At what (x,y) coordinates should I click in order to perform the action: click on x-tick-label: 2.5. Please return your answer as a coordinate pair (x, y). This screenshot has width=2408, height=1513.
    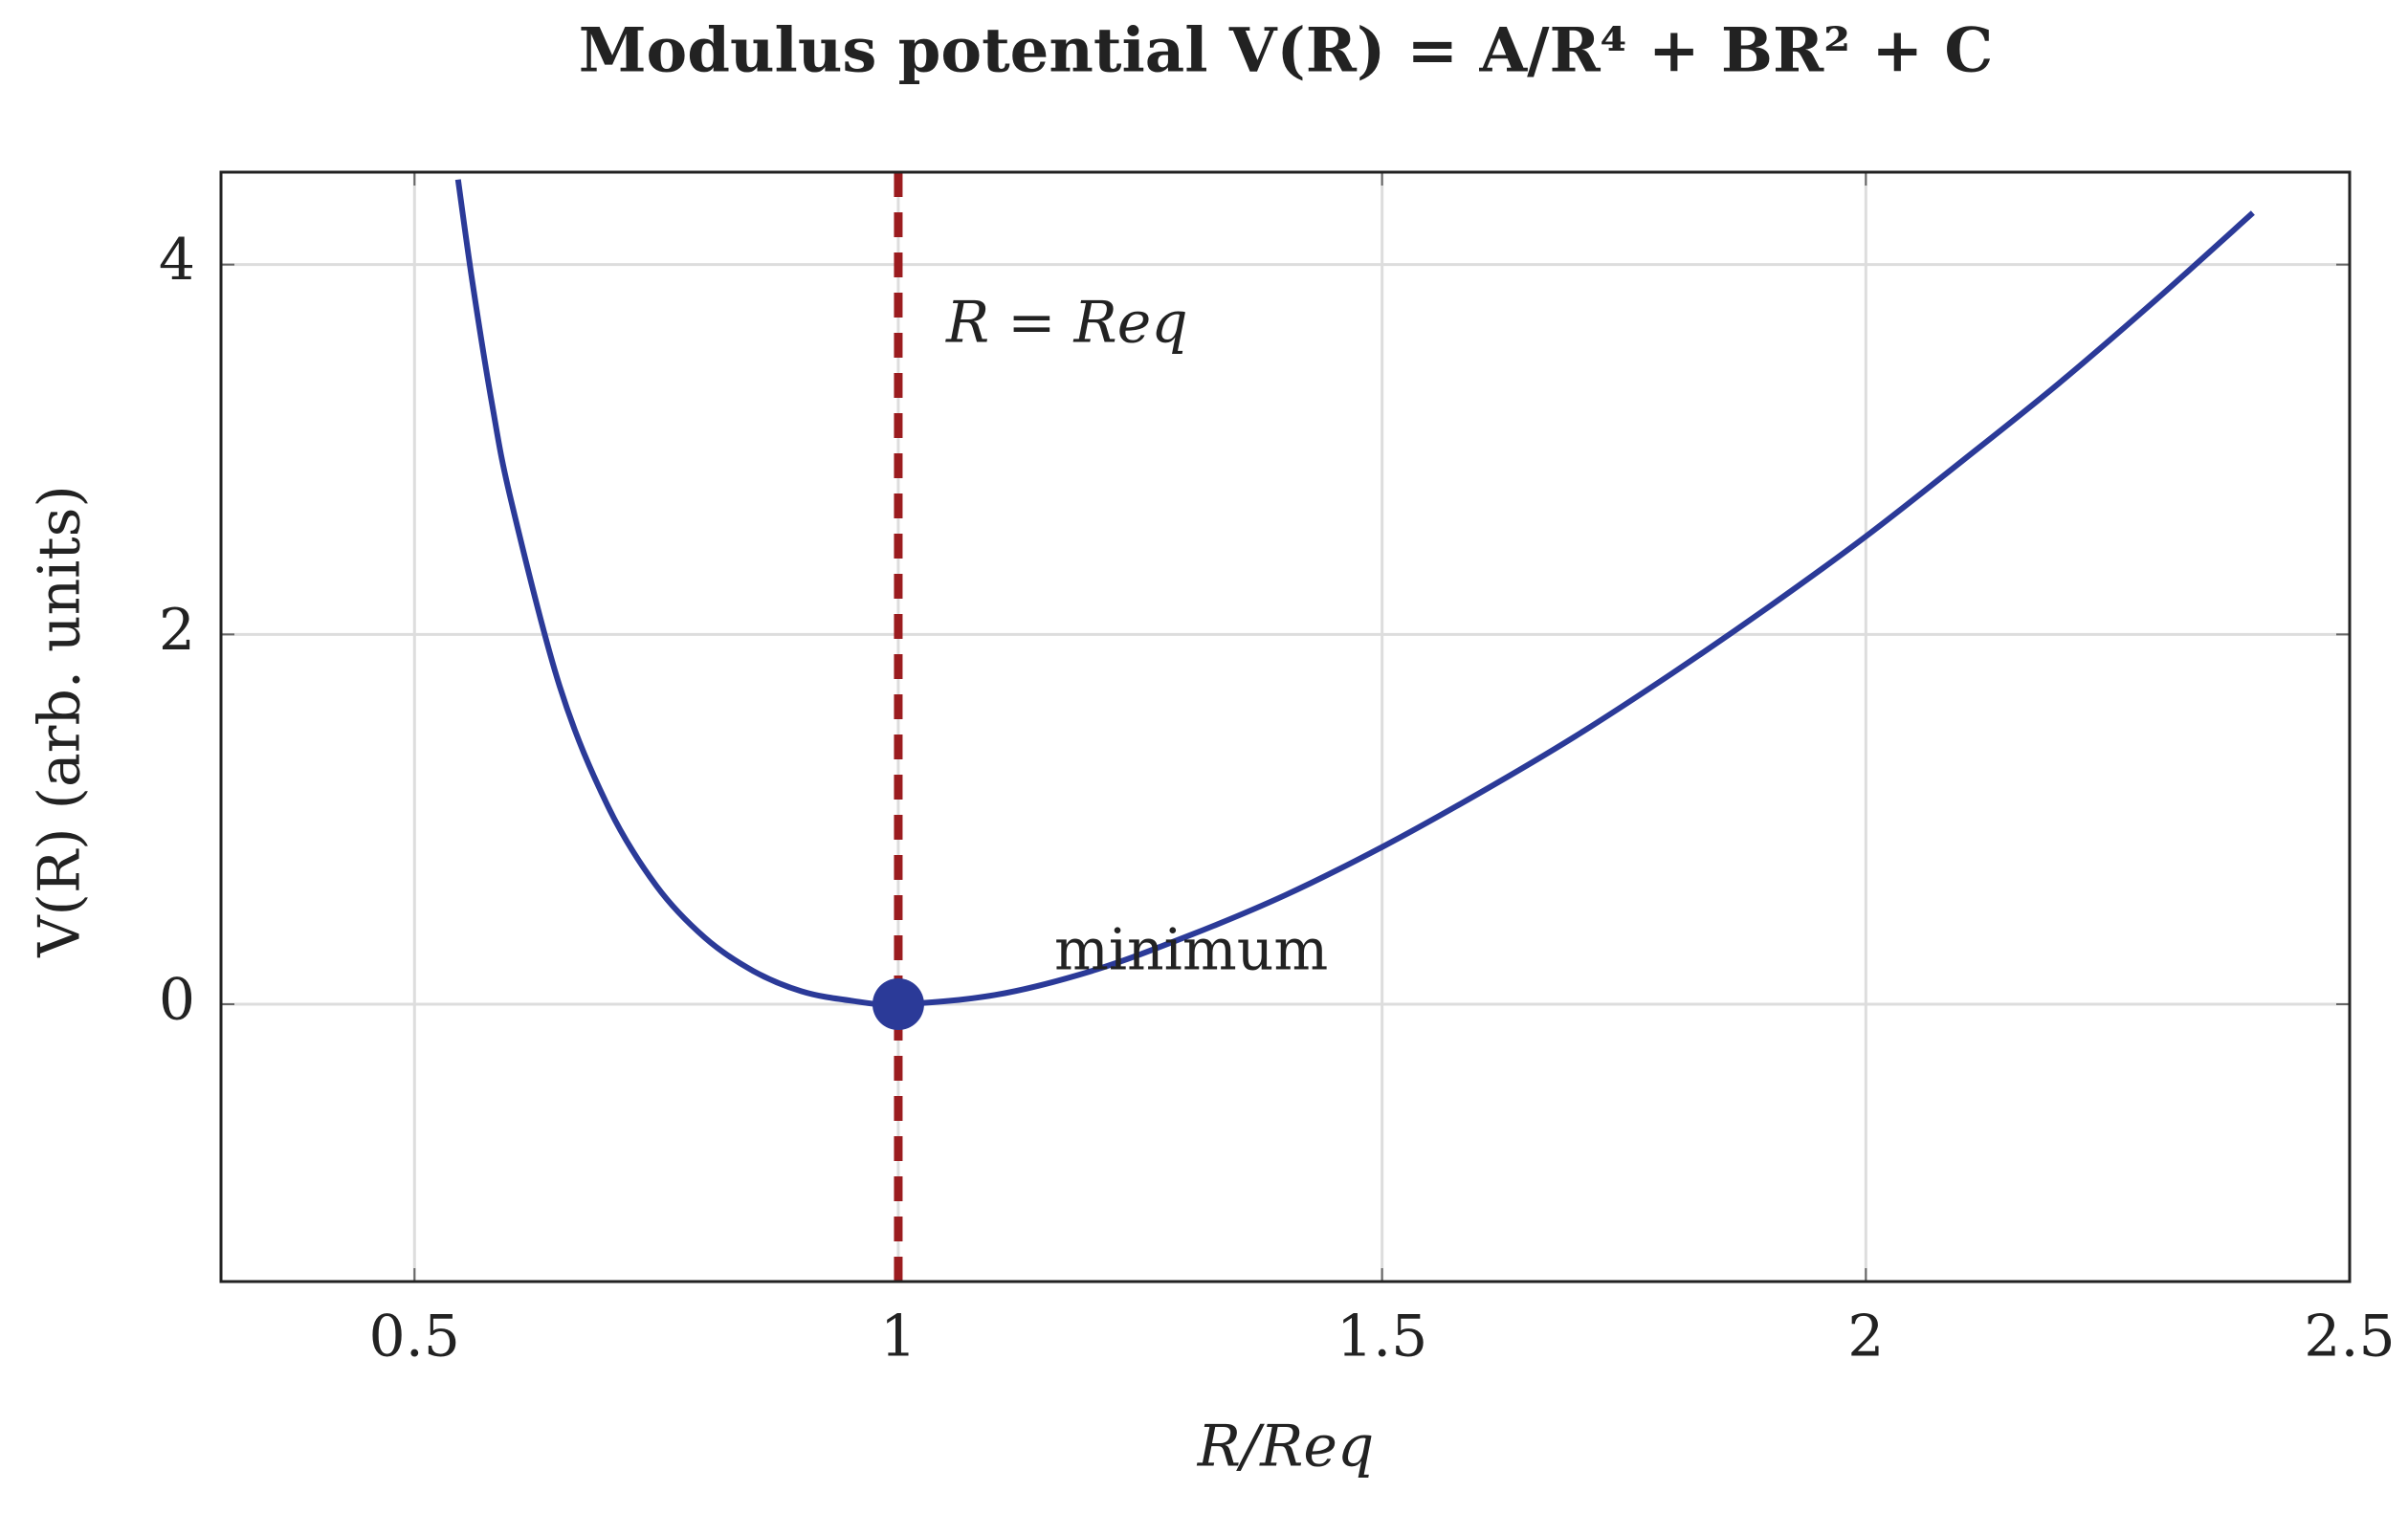
    Looking at the image, I should click on (2349, 1337).